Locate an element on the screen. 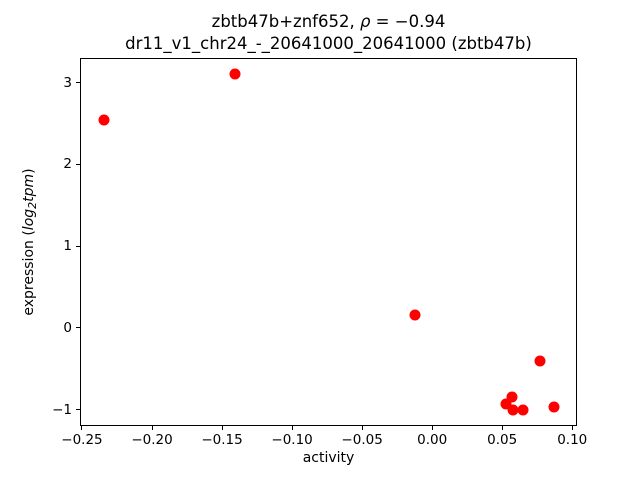 Image resolution: width=640 pixels, height=480 pixels. y-axis-label: expression (log2tpm) is located at coordinates (30, 241).